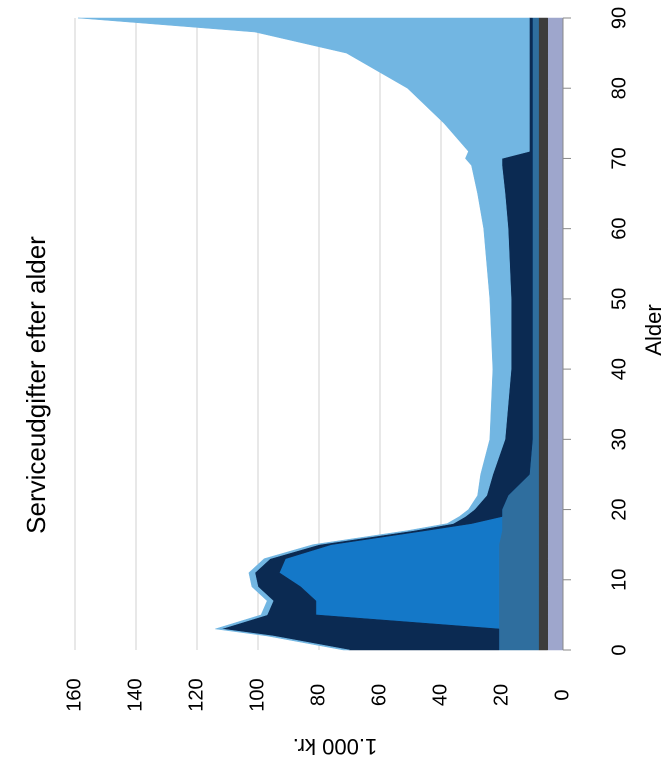  What do you see at coordinates (318, 695) in the screenshot?
I see `y-tick-label: 80` at bounding box center [318, 695].